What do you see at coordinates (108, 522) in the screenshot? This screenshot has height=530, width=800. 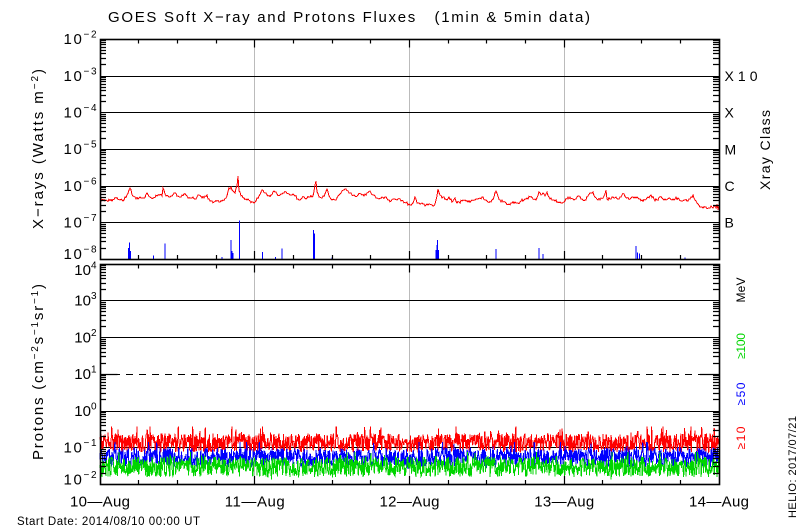 I see `svg-text:Start Date: 2014/08/10 00:00 U: Start Date: 2014/08/10 00:00 UT` at bounding box center [108, 522].